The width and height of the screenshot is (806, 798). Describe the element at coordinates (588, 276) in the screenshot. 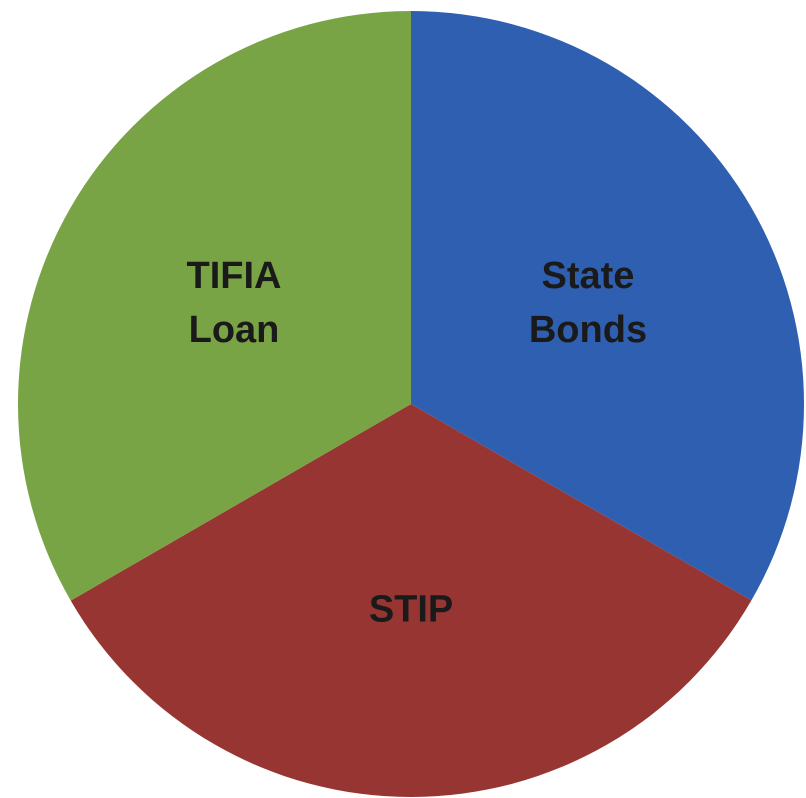

I see `pie-slice-label-line: State` at that location.